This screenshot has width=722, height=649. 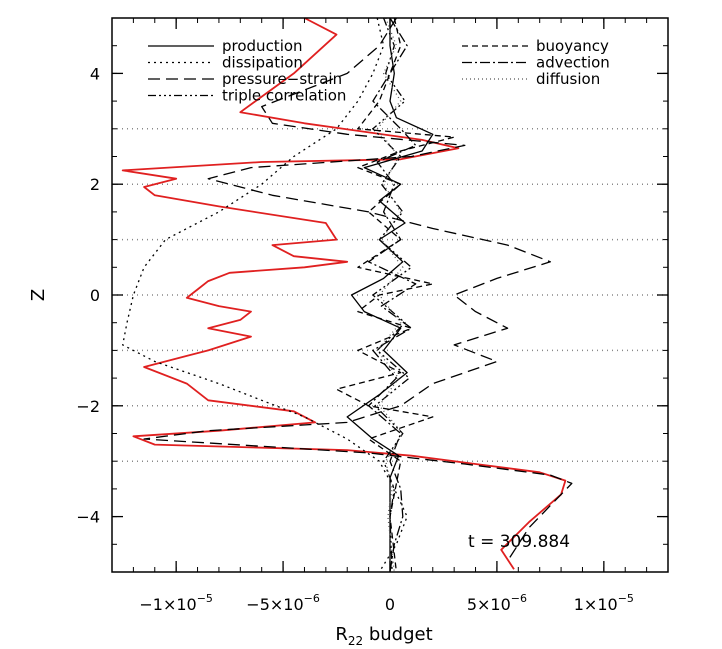 What do you see at coordinates (262, 46) in the screenshot?
I see `legend-label: production` at bounding box center [262, 46].